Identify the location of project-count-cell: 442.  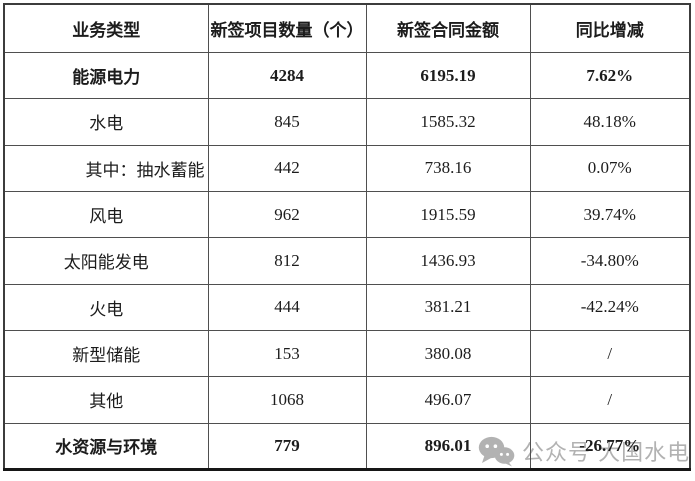
(287, 168).